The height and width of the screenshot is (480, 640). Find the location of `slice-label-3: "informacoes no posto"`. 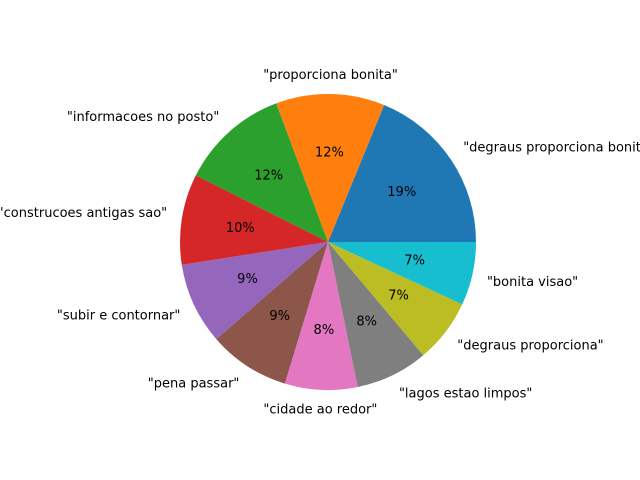

slice-label-3: "informacoes no posto" is located at coordinates (143, 117).